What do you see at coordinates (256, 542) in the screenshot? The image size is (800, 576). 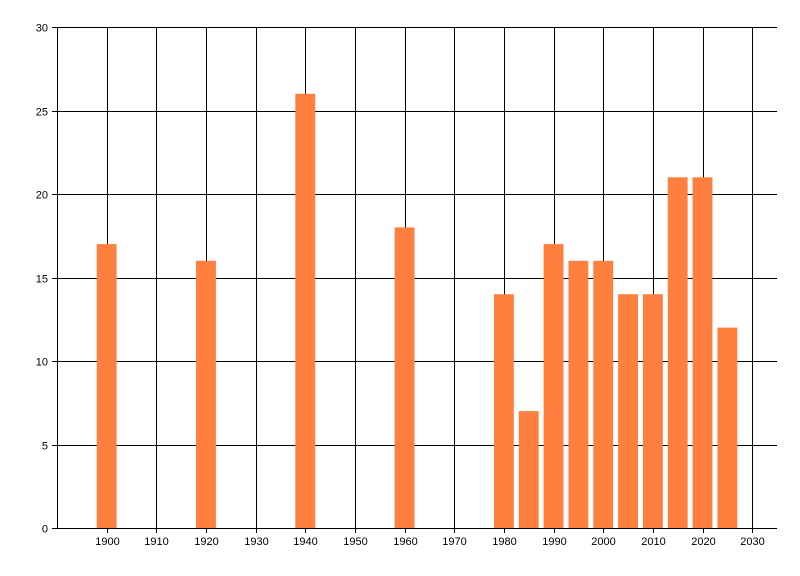 I see `x-tick-label: 1930` at bounding box center [256, 542].